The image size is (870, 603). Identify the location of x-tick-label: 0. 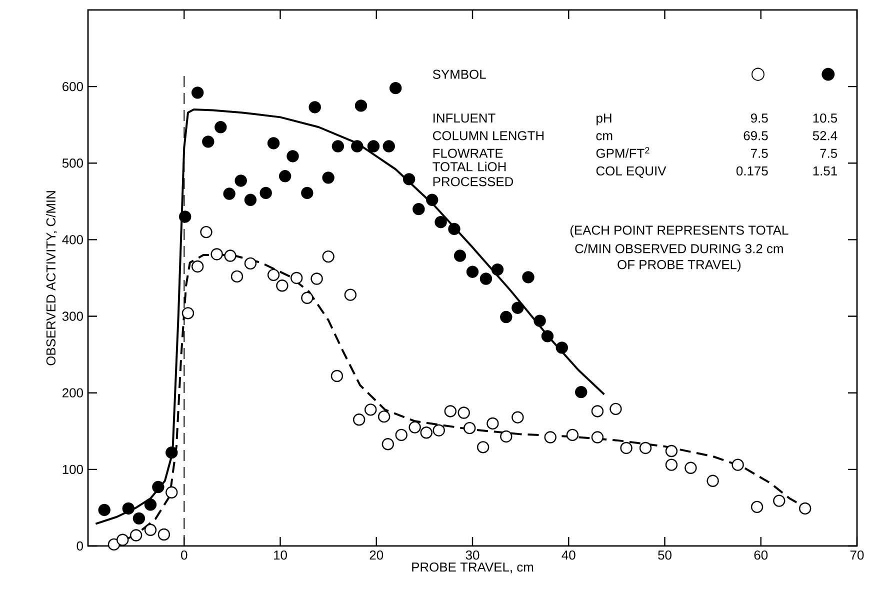
(184, 555).